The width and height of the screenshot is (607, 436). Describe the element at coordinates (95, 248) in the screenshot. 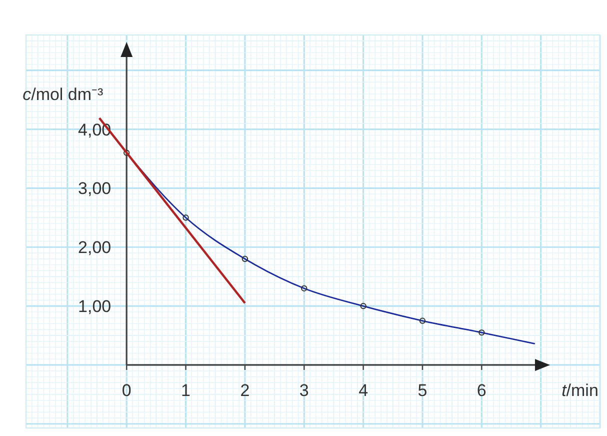

I see `y-tick-label: 2,00` at that location.